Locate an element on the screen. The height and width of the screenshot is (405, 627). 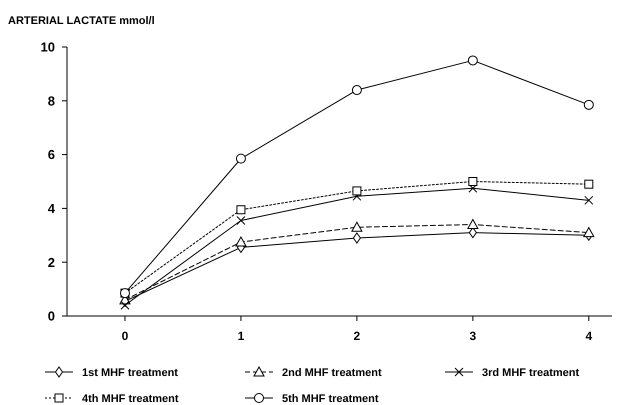
x-tick-label: 0 is located at coordinates (125, 336).